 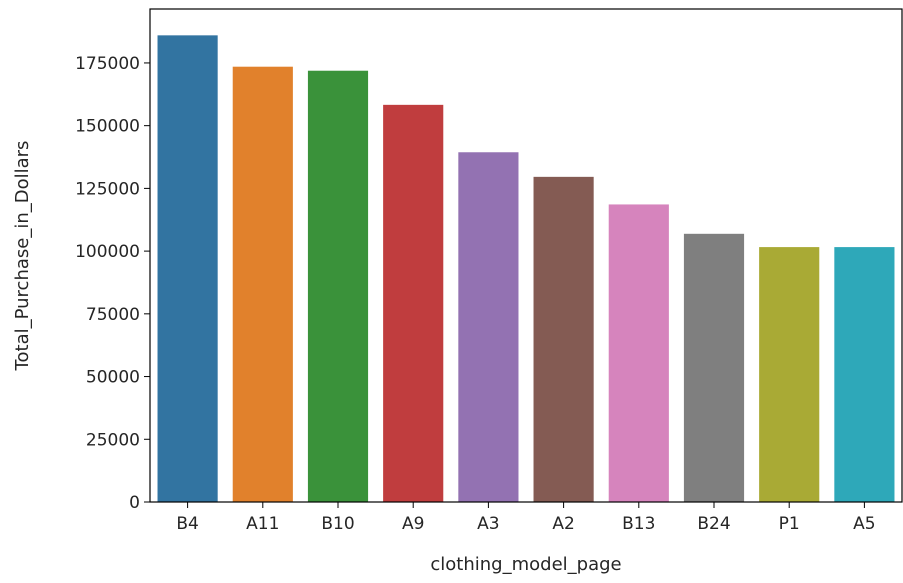 What do you see at coordinates (113, 315) in the screenshot?
I see `y-tick-label: 75000` at bounding box center [113, 315].